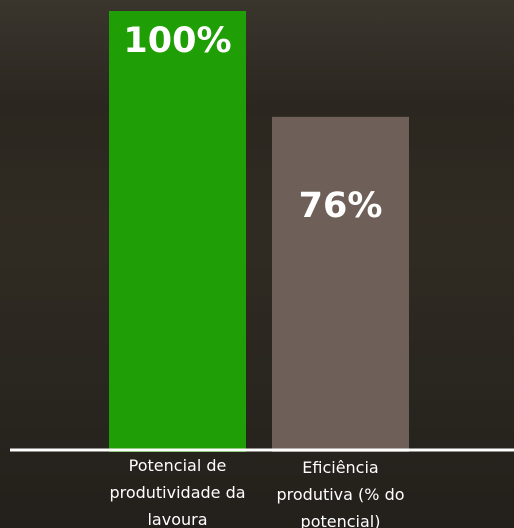  What do you see at coordinates (340, 493) in the screenshot?
I see `x-tick-label: Eficiência produtiva (% do potencial)` at bounding box center [340, 493].